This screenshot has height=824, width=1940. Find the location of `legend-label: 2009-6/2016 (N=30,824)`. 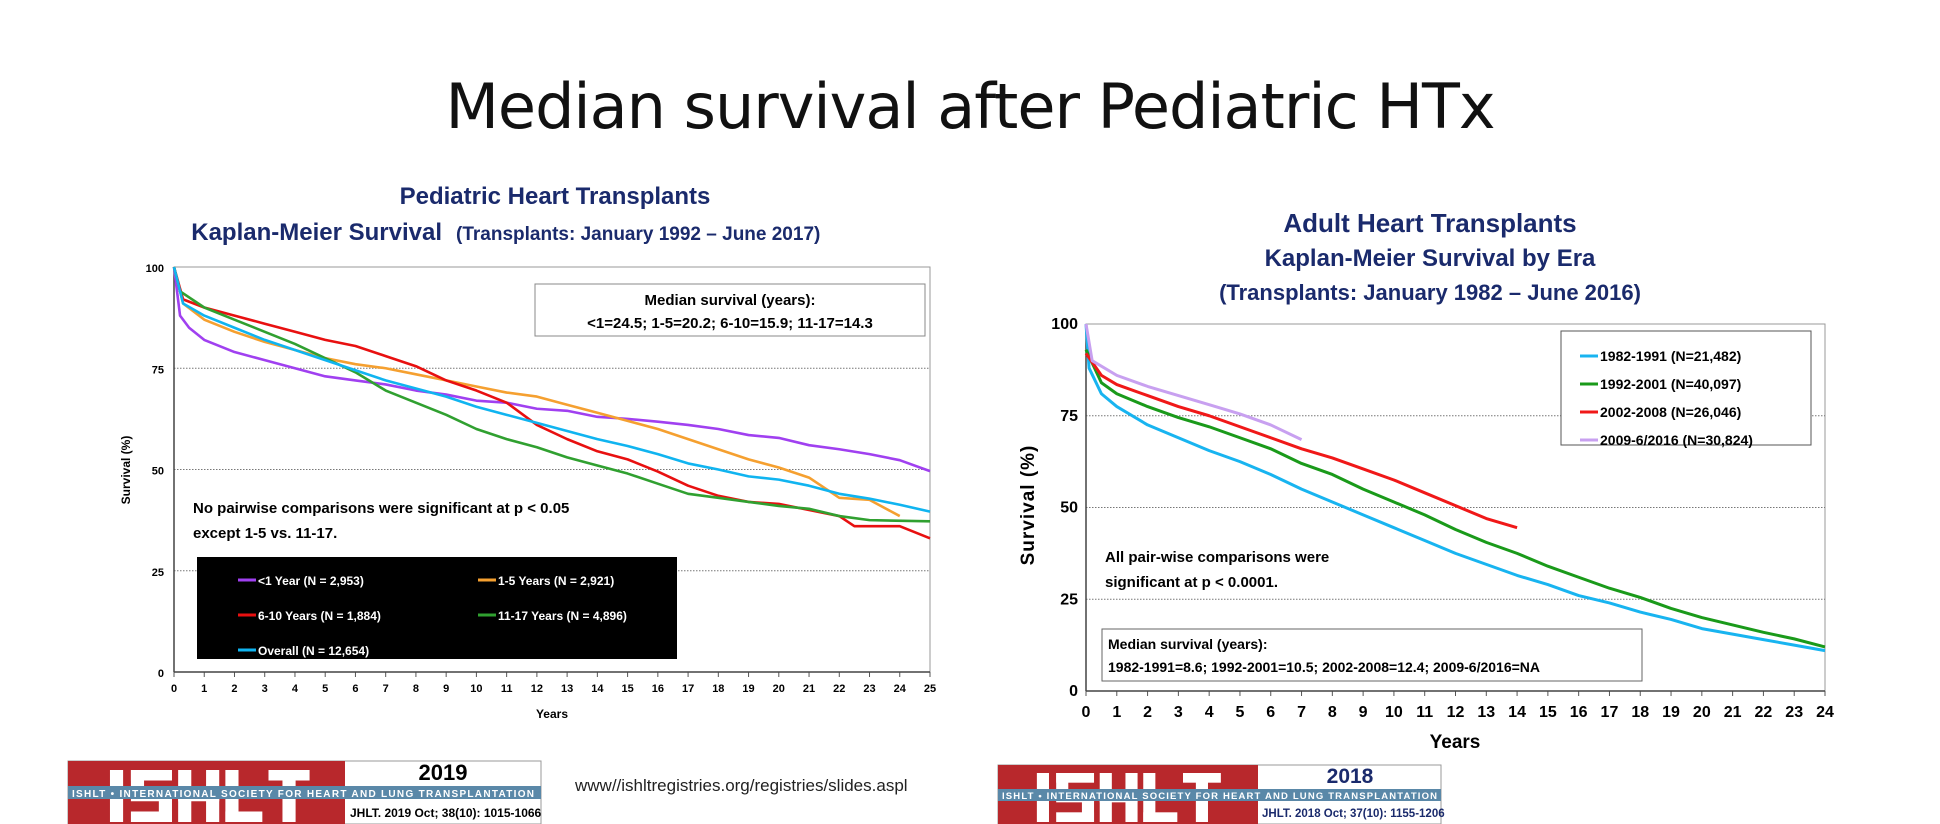

legend-label: 2009-6/2016 (N=30,824) is located at coordinates (1676, 440).